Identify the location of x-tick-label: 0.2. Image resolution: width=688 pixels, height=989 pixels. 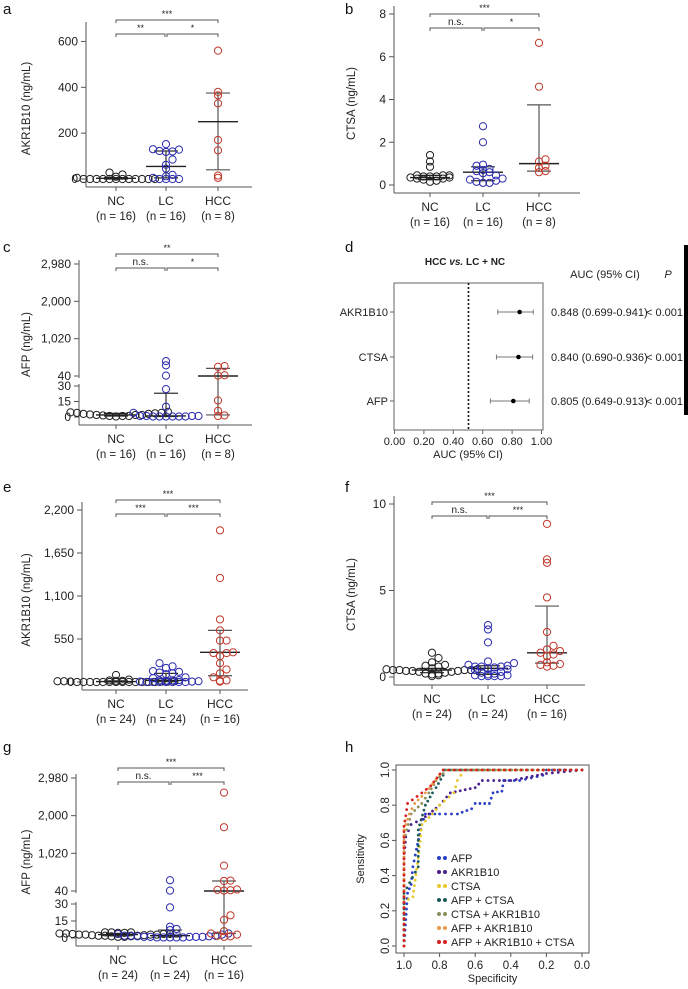
(546, 966).